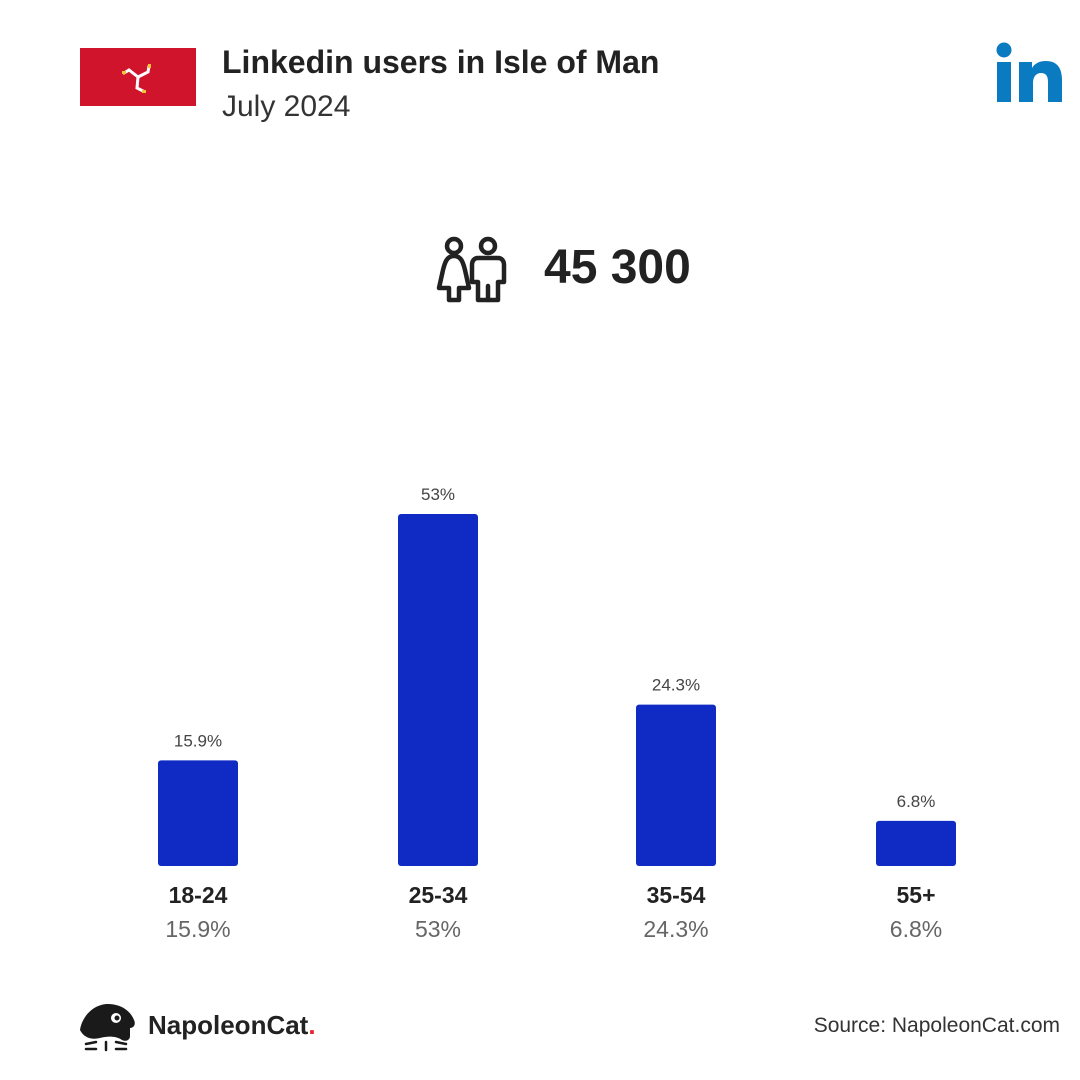 Image resolution: width=1080 pixels, height=1080 pixels. I want to click on source-text: Source: NapoleonCat.com, so click(936, 1025).